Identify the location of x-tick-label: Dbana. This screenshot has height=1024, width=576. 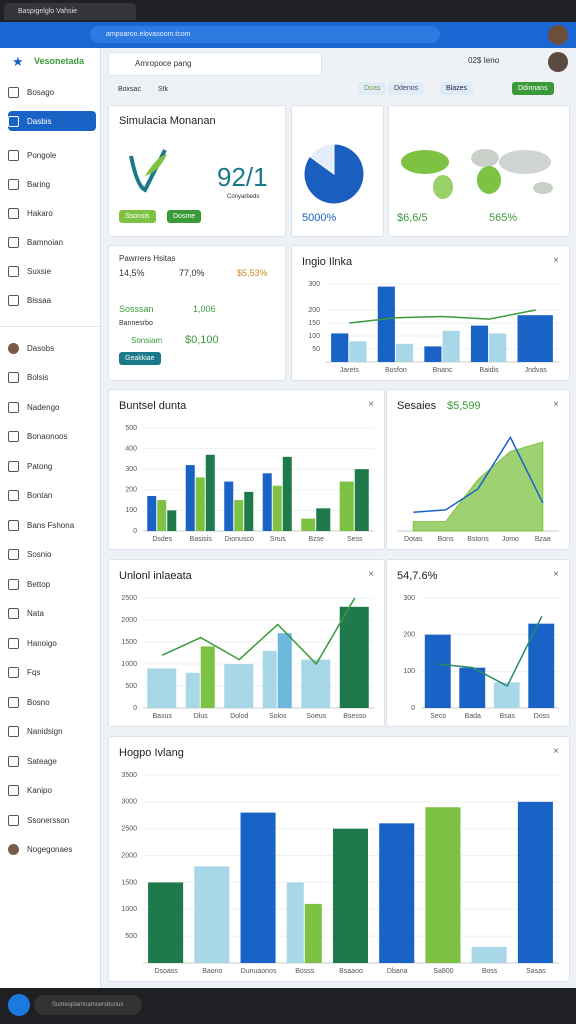
(397, 971).